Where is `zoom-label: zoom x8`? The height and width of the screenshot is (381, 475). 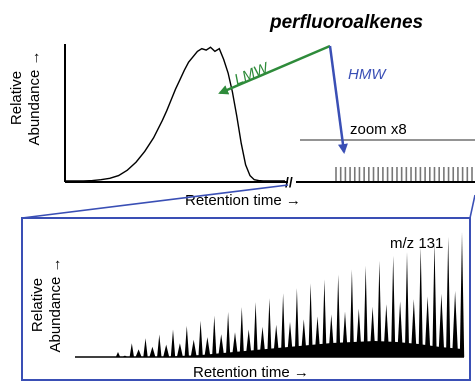
zoom-label: zoom x8 is located at coordinates (378, 129).